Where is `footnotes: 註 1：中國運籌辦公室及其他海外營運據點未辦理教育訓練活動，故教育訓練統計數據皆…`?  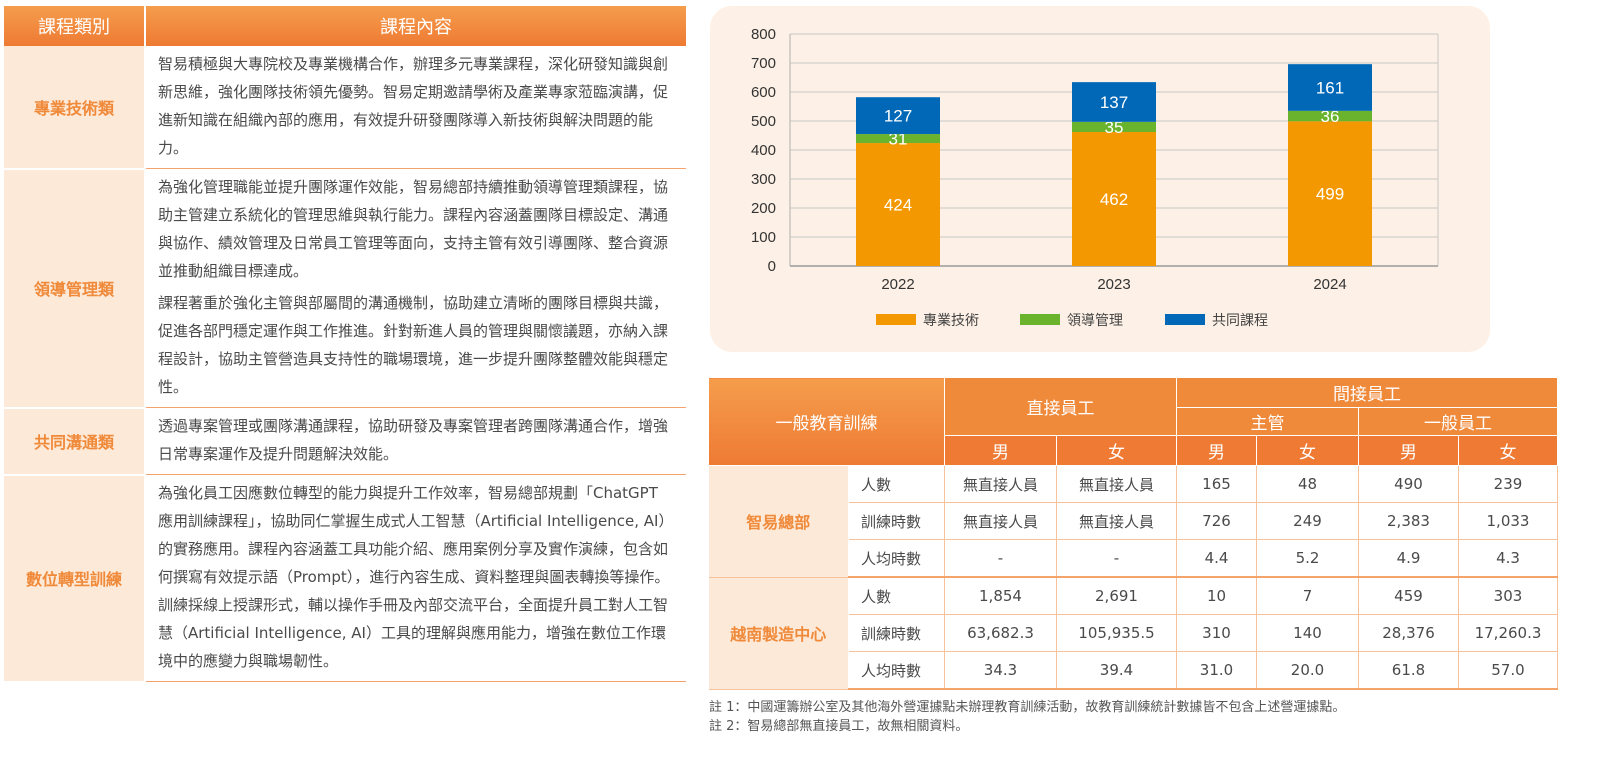
footnotes: 註 1：中國運籌辦公室及其他海外營運據點未辦理教育訓練活動，故教育訓練統計數據皆… is located at coordinates (1027, 717).